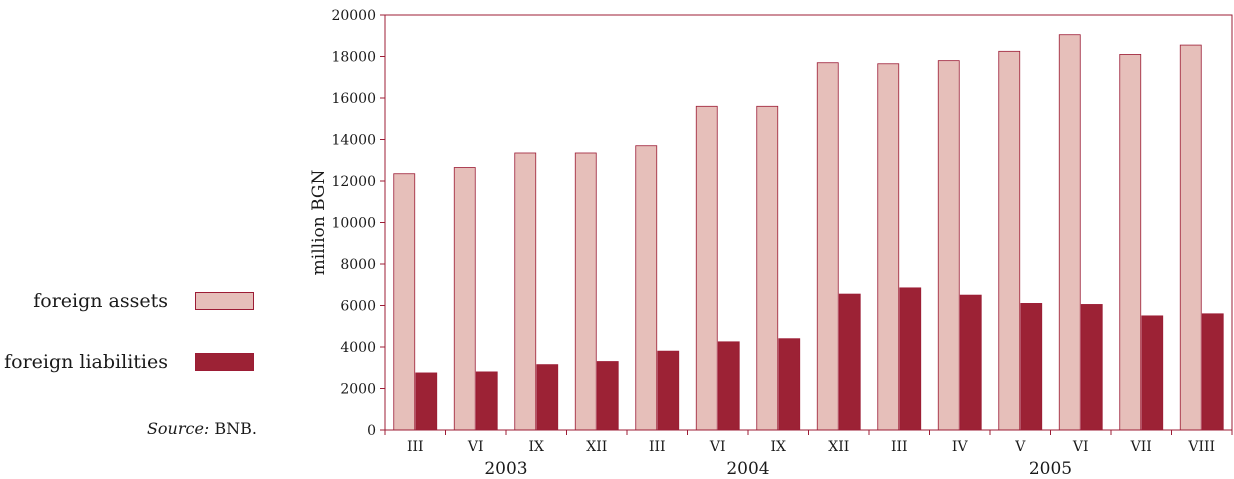  I want to click on y-tick-label: 16000, so click(353, 99).